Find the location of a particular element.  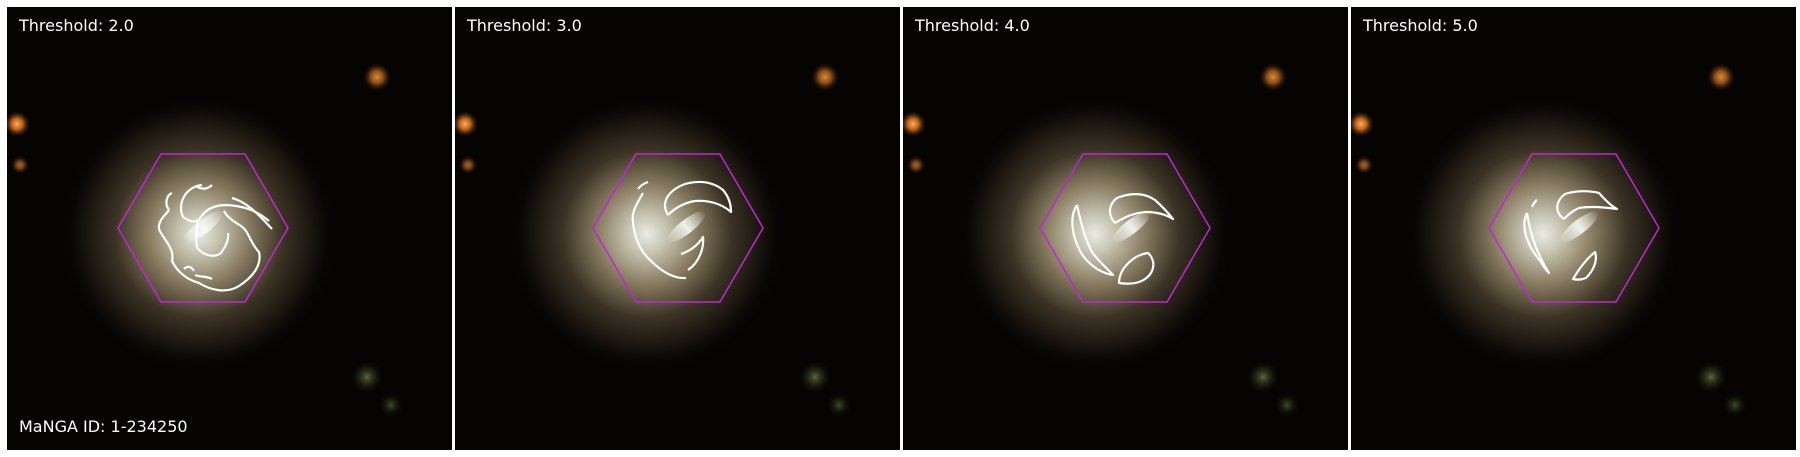

threshold-label-1: Threshold: 2.0 is located at coordinates (76, 25).